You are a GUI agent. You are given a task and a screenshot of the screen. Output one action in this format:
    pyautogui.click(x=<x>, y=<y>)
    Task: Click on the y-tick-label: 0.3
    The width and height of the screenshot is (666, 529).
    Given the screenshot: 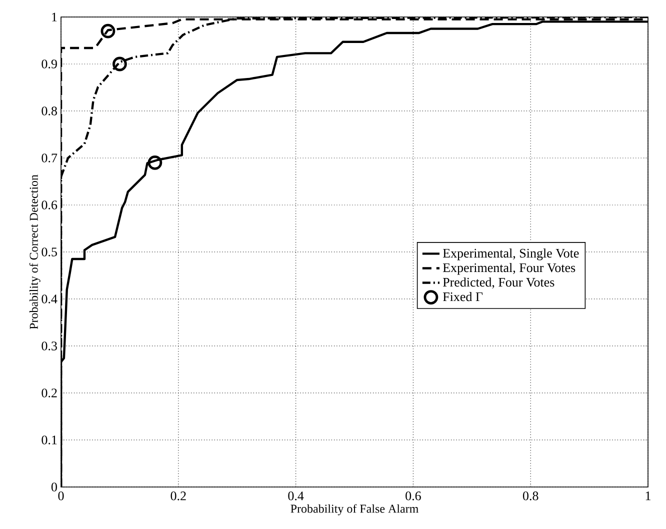 What is the action you would take?
    pyautogui.click(x=49, y=346)
    